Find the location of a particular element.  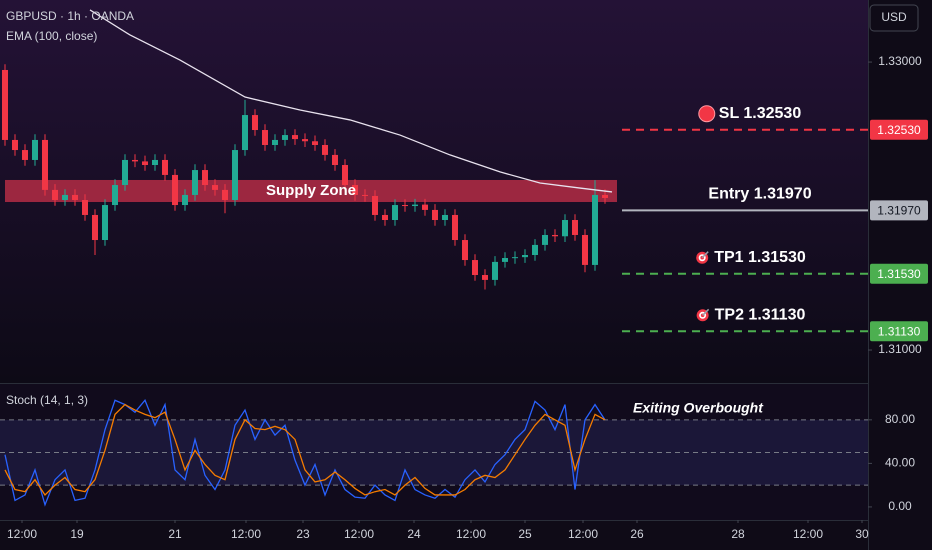

indicator-label: EMA (100, close) is located at coordinates (51, 36).